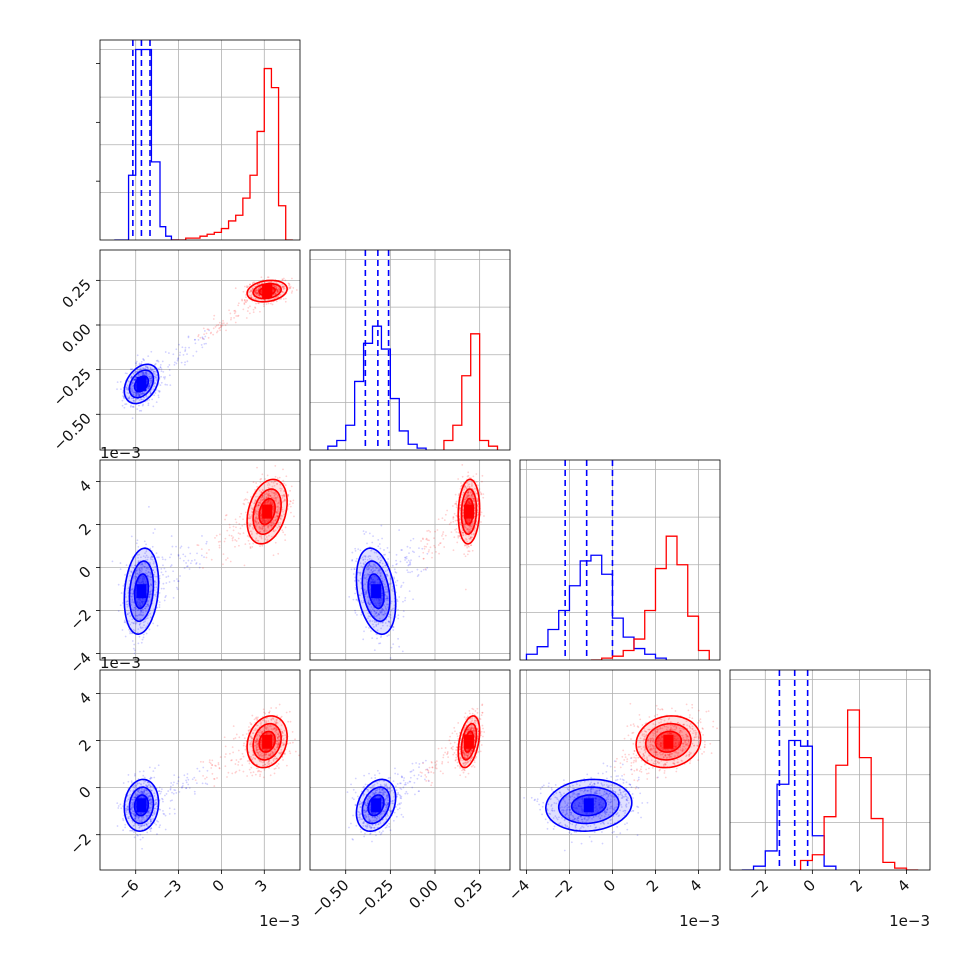 The height and width of the screenshot is (974, 970). I want to click on y-tick-label: 0, so click(84, 572).